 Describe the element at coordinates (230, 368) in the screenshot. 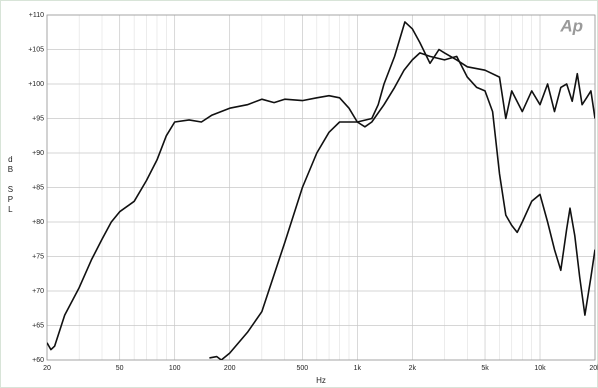

I see `x-tick-label: 200` at that location.